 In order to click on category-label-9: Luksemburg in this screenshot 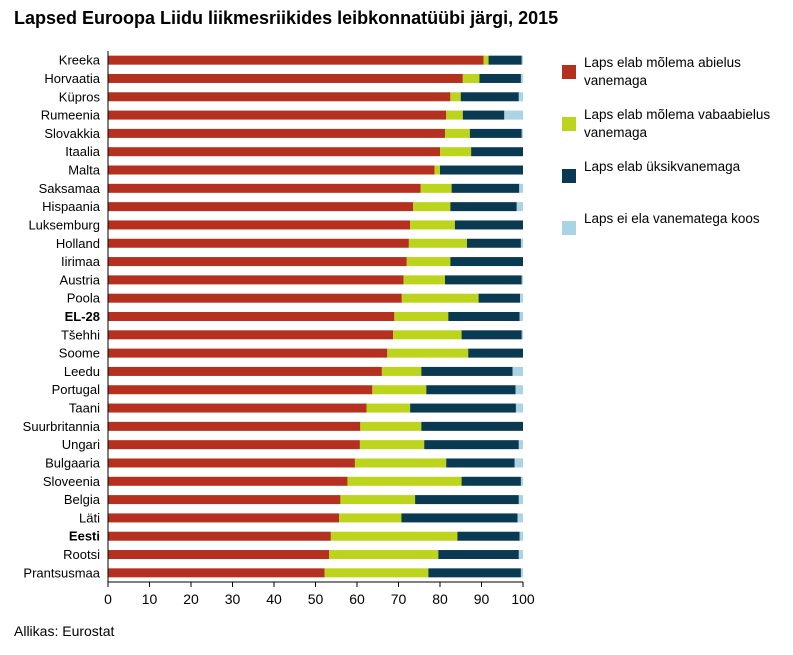, I will do `click(64, 224)`.